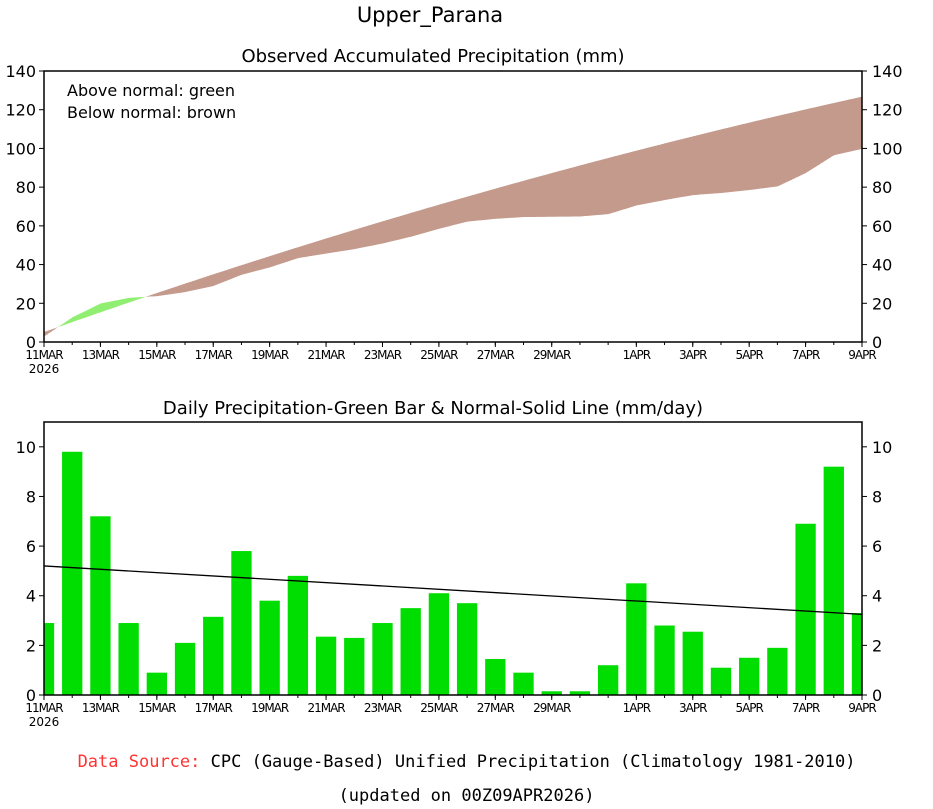 This screenshot has height=809, width=933. What do you see at coordinates (882, 303) in the screenshot?
I see `y-tick-label-right: 20` at bounding box center [882, 303].